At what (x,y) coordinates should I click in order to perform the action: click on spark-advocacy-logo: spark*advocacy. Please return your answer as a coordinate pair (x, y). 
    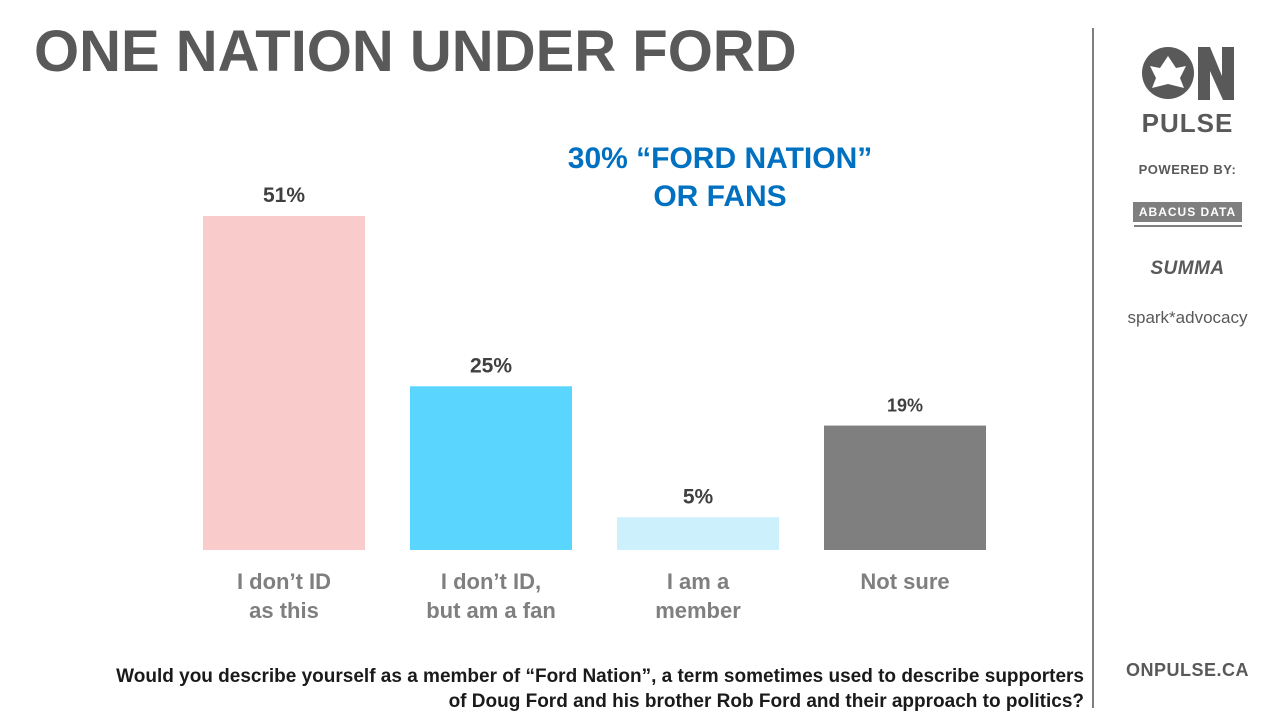
    Looking at the image, I should click on (1187, 317).